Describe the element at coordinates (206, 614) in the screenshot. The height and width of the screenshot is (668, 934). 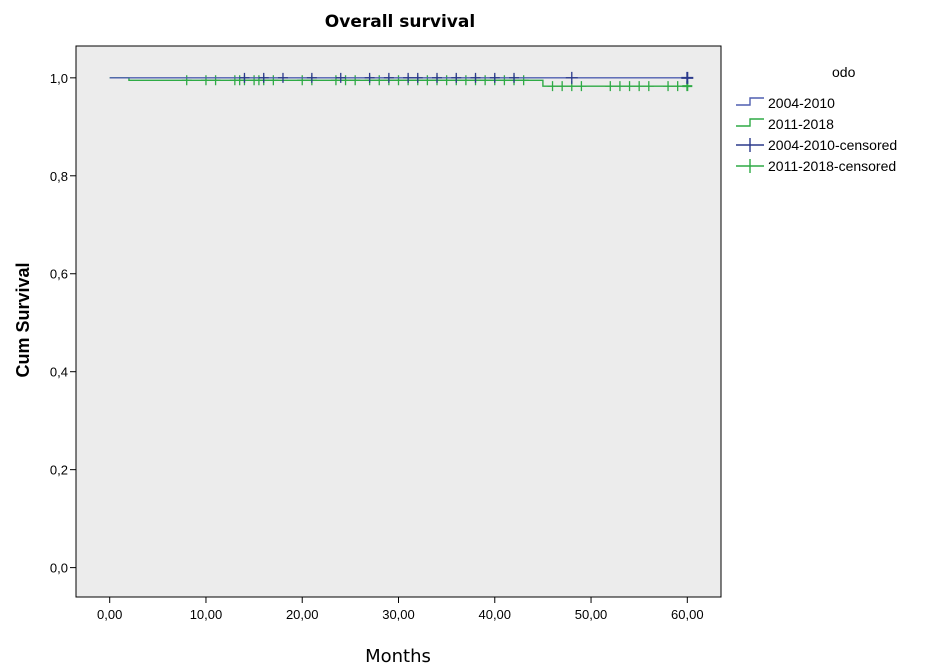
I see `x-tick-label: 10,00` at that location.